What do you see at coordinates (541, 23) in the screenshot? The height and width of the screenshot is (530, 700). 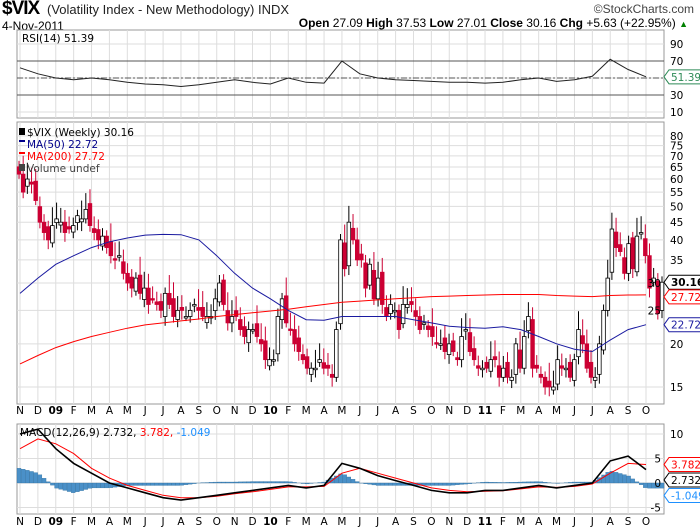 I see `close-value: 30.16` at bounding box center [541, 23].